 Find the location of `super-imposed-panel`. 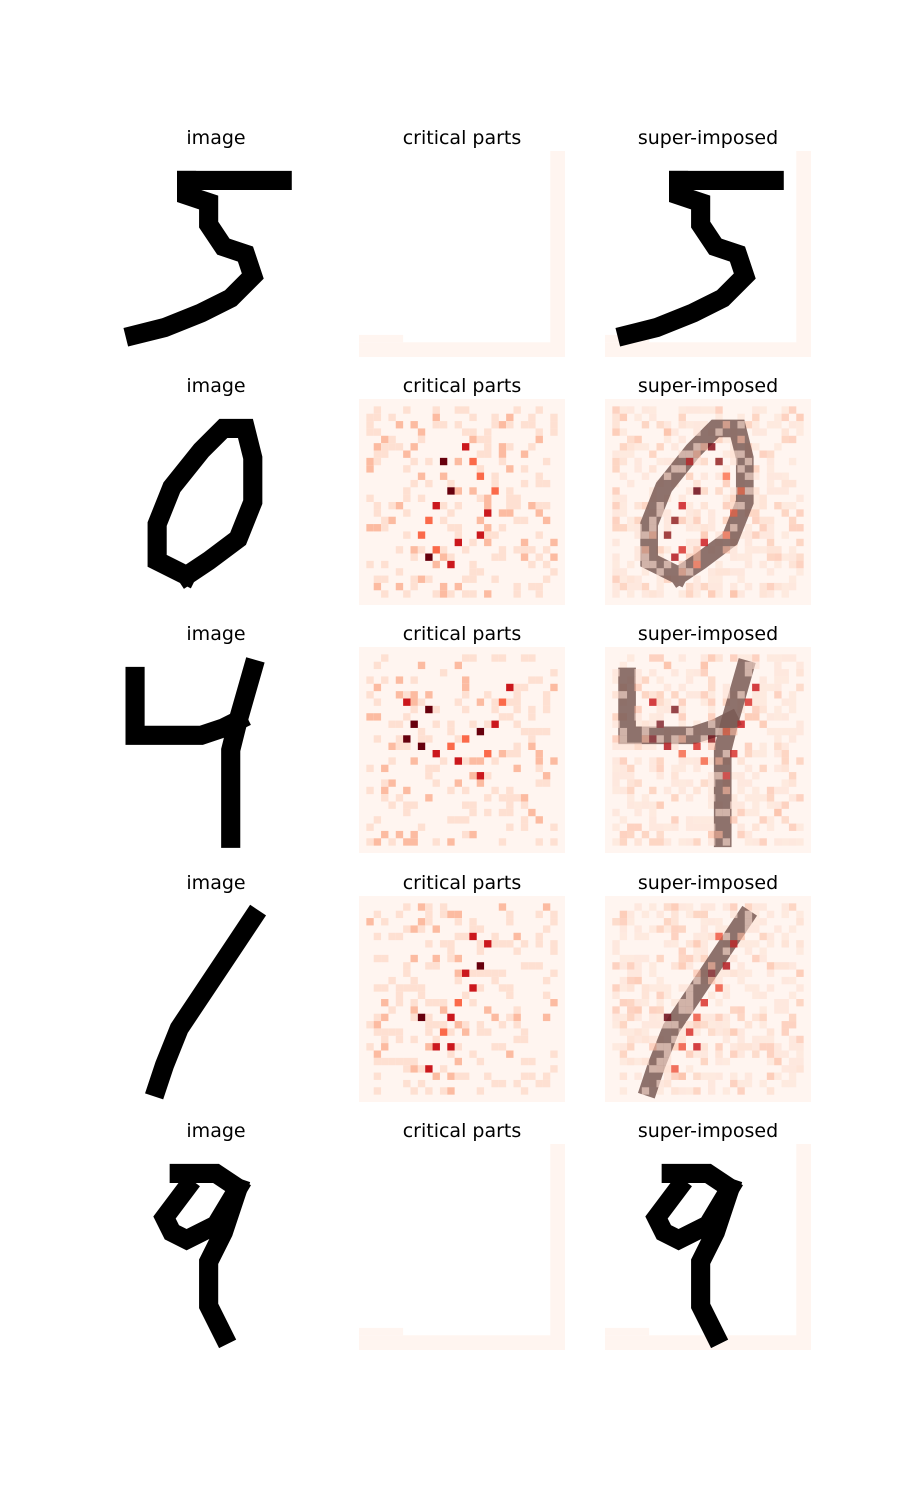

super-imposed-panel is located at coordinates (708, 1247).